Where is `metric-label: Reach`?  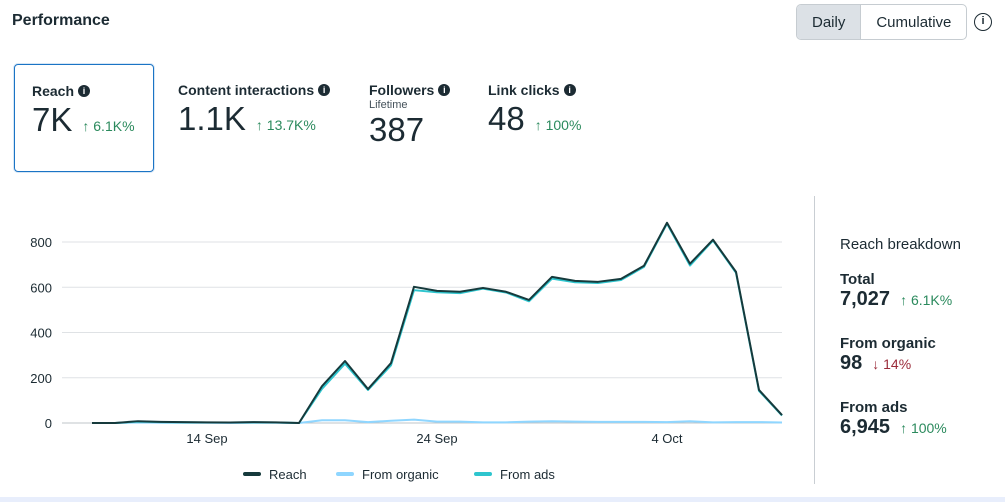 metric-label: Reach is located at coordinates (53, 91).